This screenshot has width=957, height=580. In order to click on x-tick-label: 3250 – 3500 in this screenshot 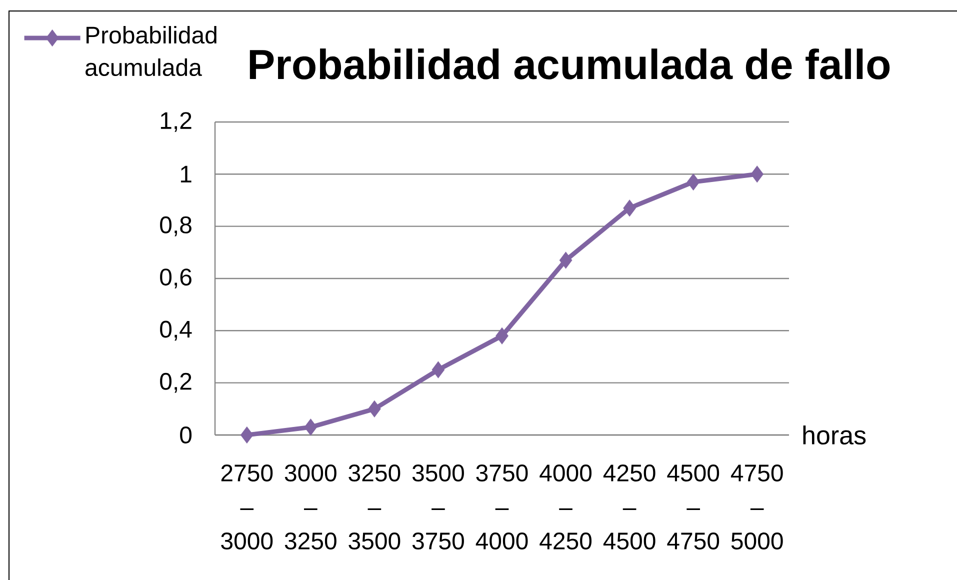, I will do `click(374, 507)`.